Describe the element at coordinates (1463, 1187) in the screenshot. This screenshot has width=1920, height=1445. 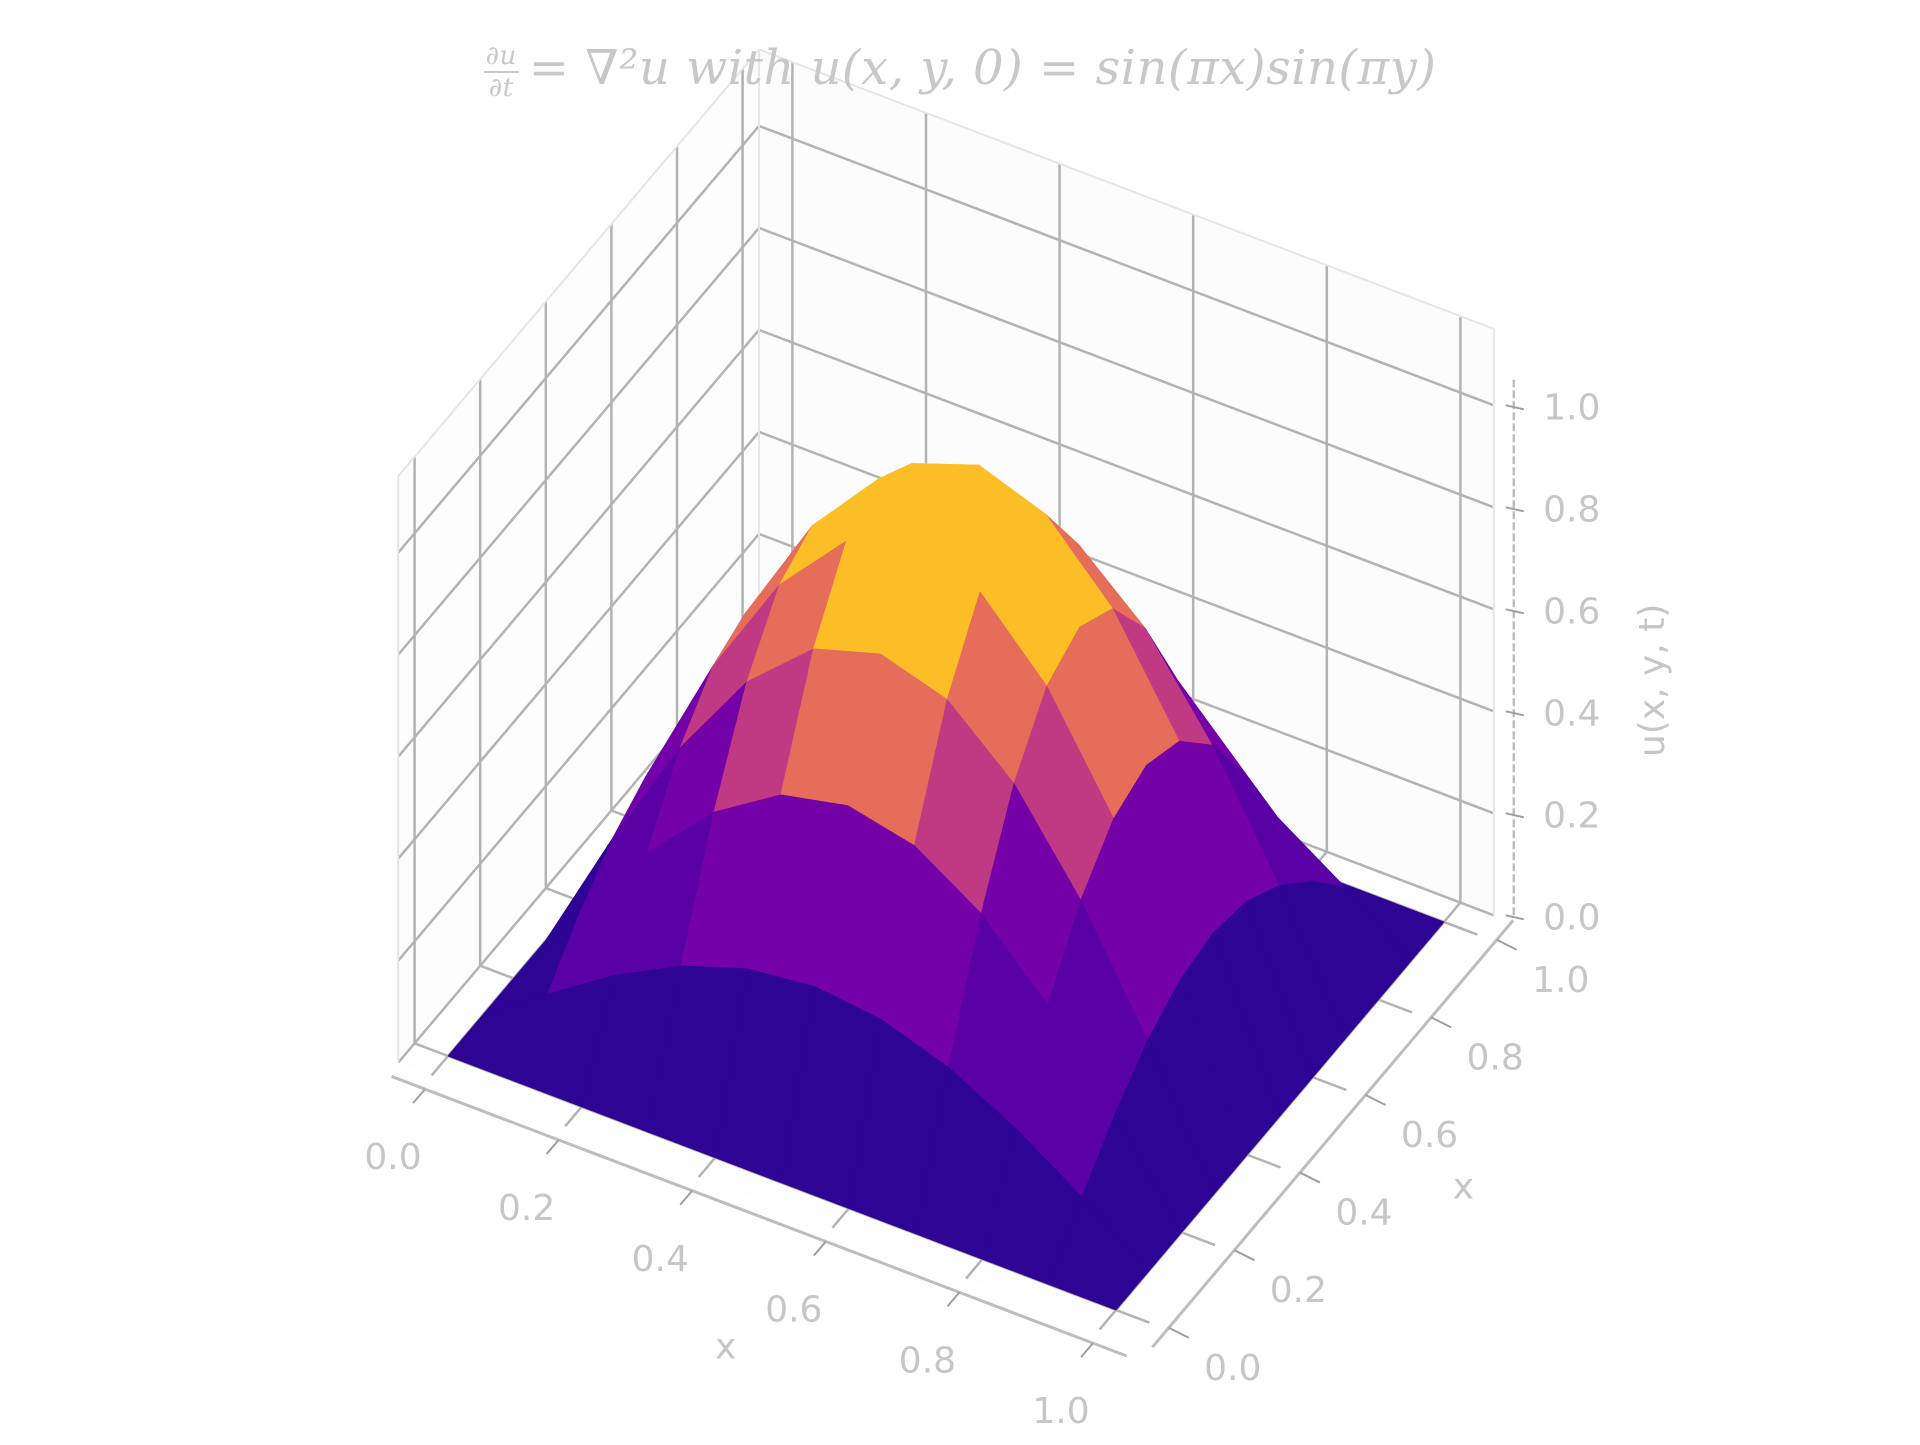
I see `y-axis-label: x` at that location.